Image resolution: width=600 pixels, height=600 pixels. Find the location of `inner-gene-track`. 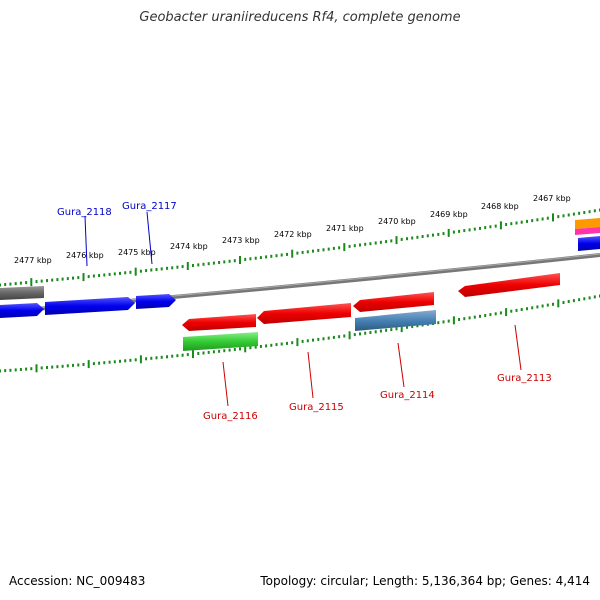

inner-gene-track is located at coordinates (371, 312).